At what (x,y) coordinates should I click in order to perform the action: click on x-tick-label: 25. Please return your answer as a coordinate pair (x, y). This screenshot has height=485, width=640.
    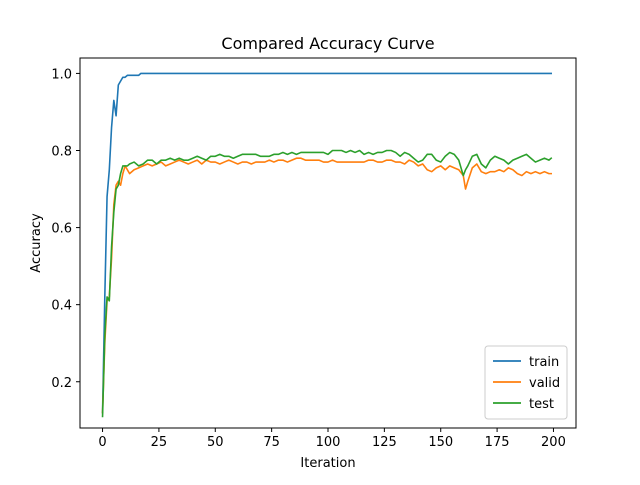
    Looking at the image, I should click on (159, 442).